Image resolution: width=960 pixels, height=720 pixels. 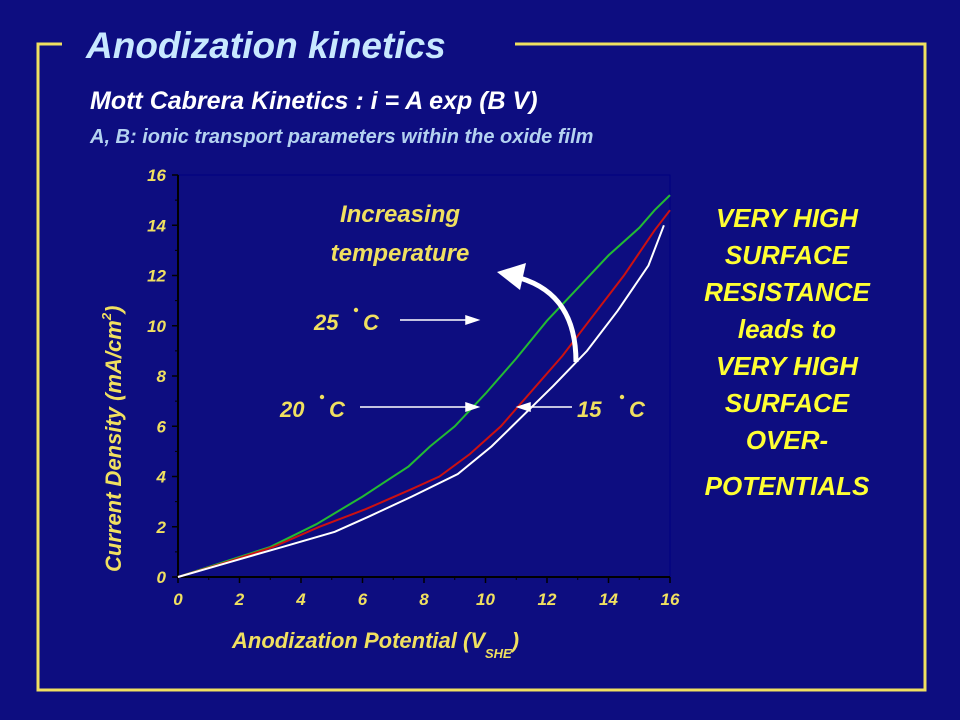 What do you see at coordinates (314, 101) in the screenshot?
I see `slide-subtitle: Mott Cabrera Kinetics : i = A exp (B V)` at bounding box center [314, 101].